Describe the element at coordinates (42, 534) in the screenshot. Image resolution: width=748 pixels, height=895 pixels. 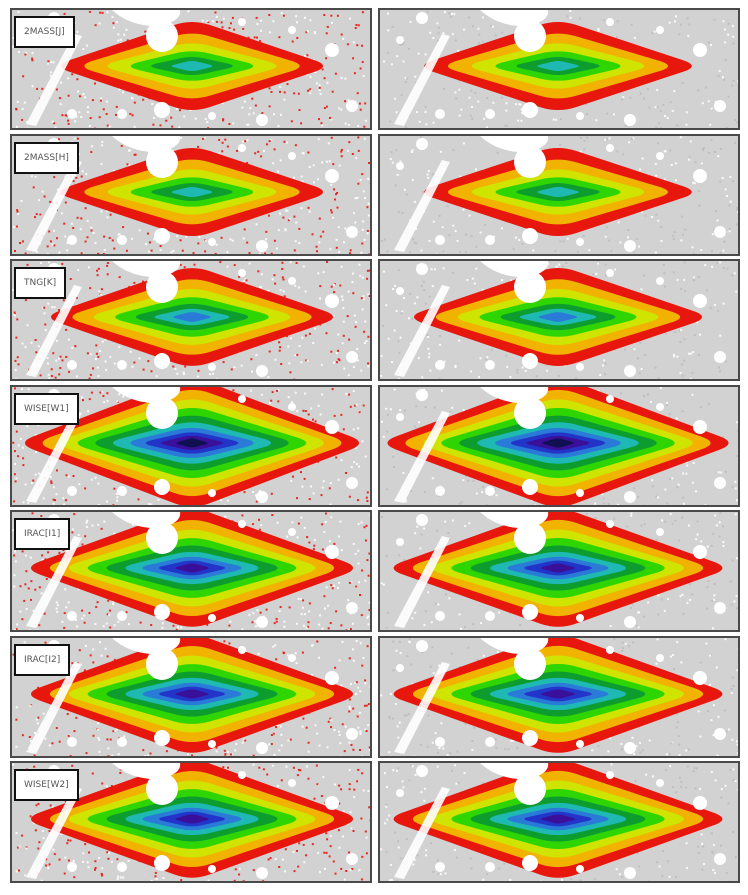
I see `band-label: IRAC[I1]` at that location.